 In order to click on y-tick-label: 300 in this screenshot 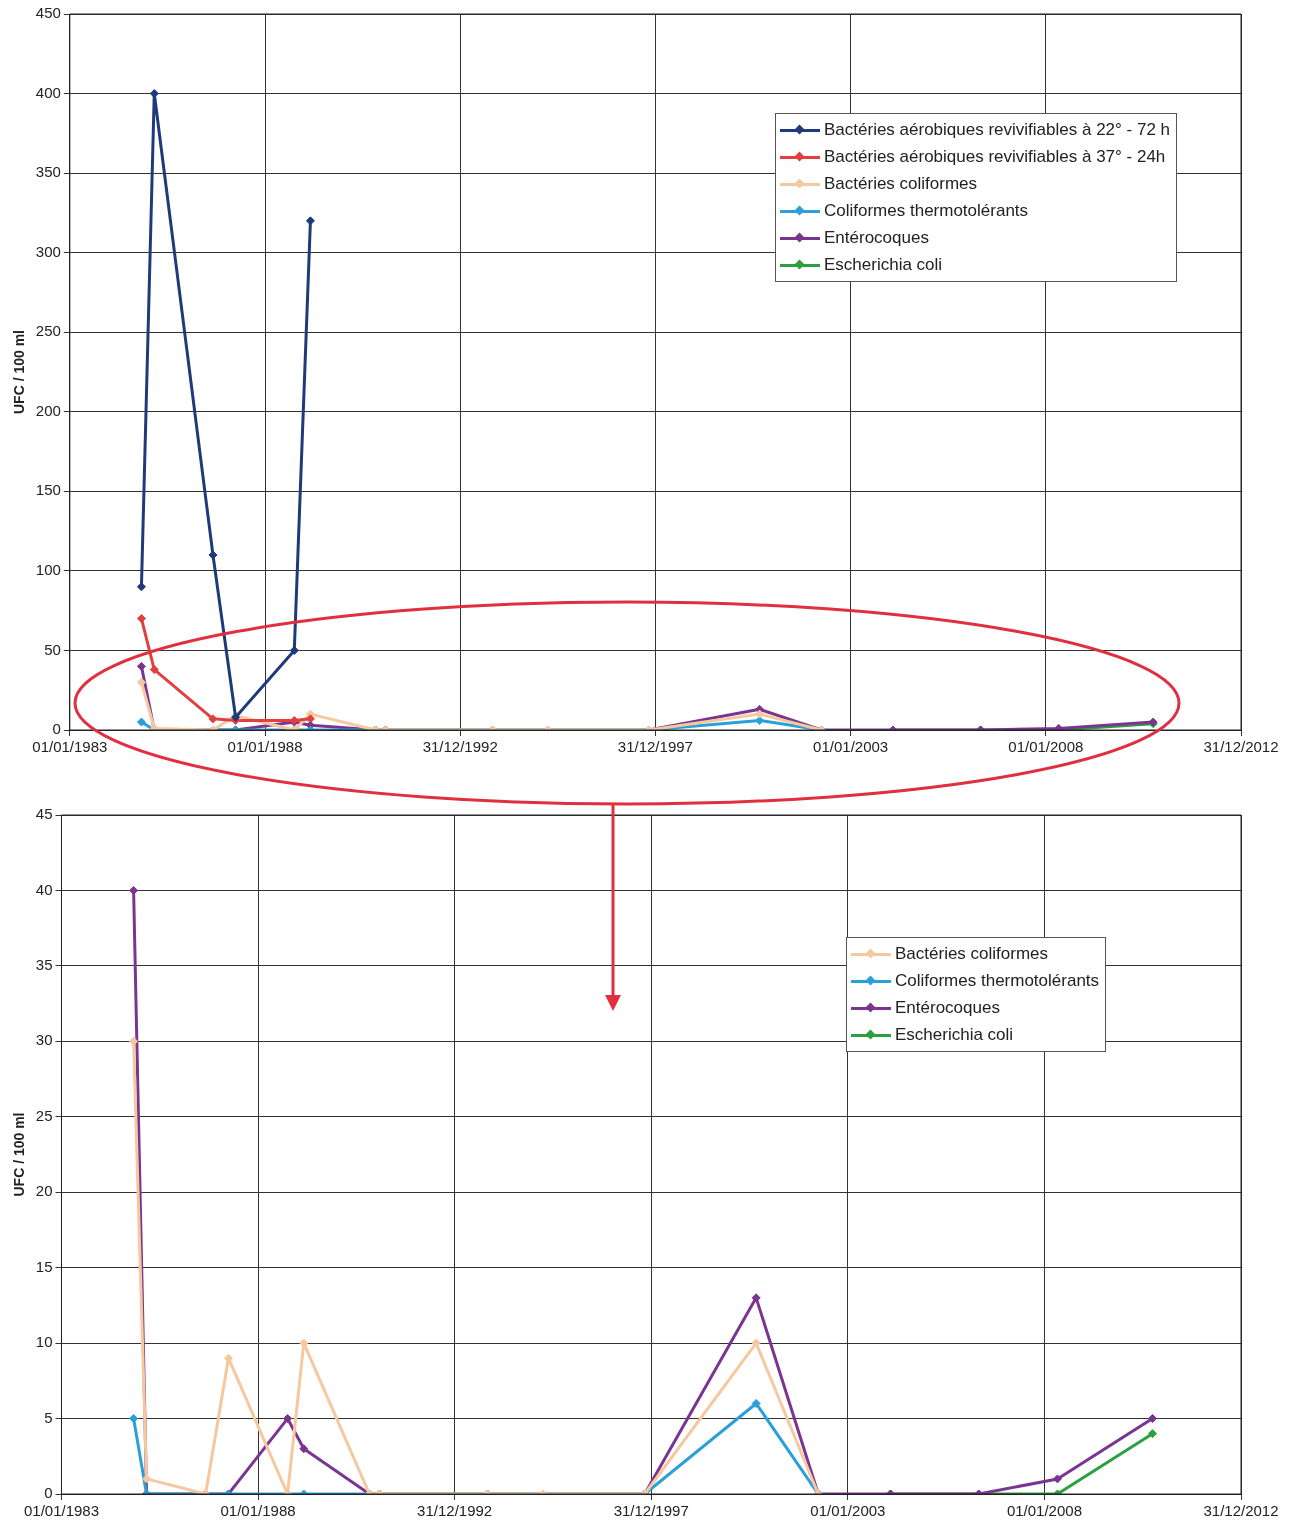, I will do `click(48, 251)`.